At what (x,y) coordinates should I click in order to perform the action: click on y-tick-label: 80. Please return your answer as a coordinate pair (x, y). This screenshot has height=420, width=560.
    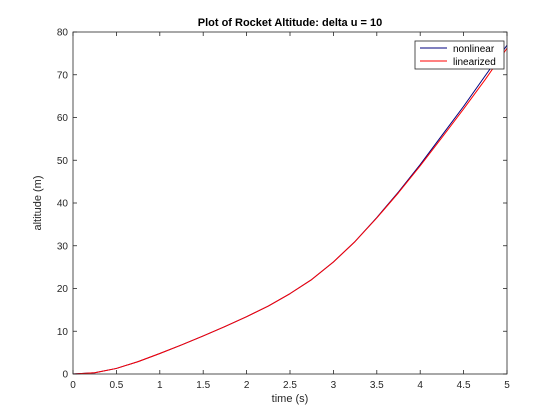
    Looking at the image, I should click on (63, 33).